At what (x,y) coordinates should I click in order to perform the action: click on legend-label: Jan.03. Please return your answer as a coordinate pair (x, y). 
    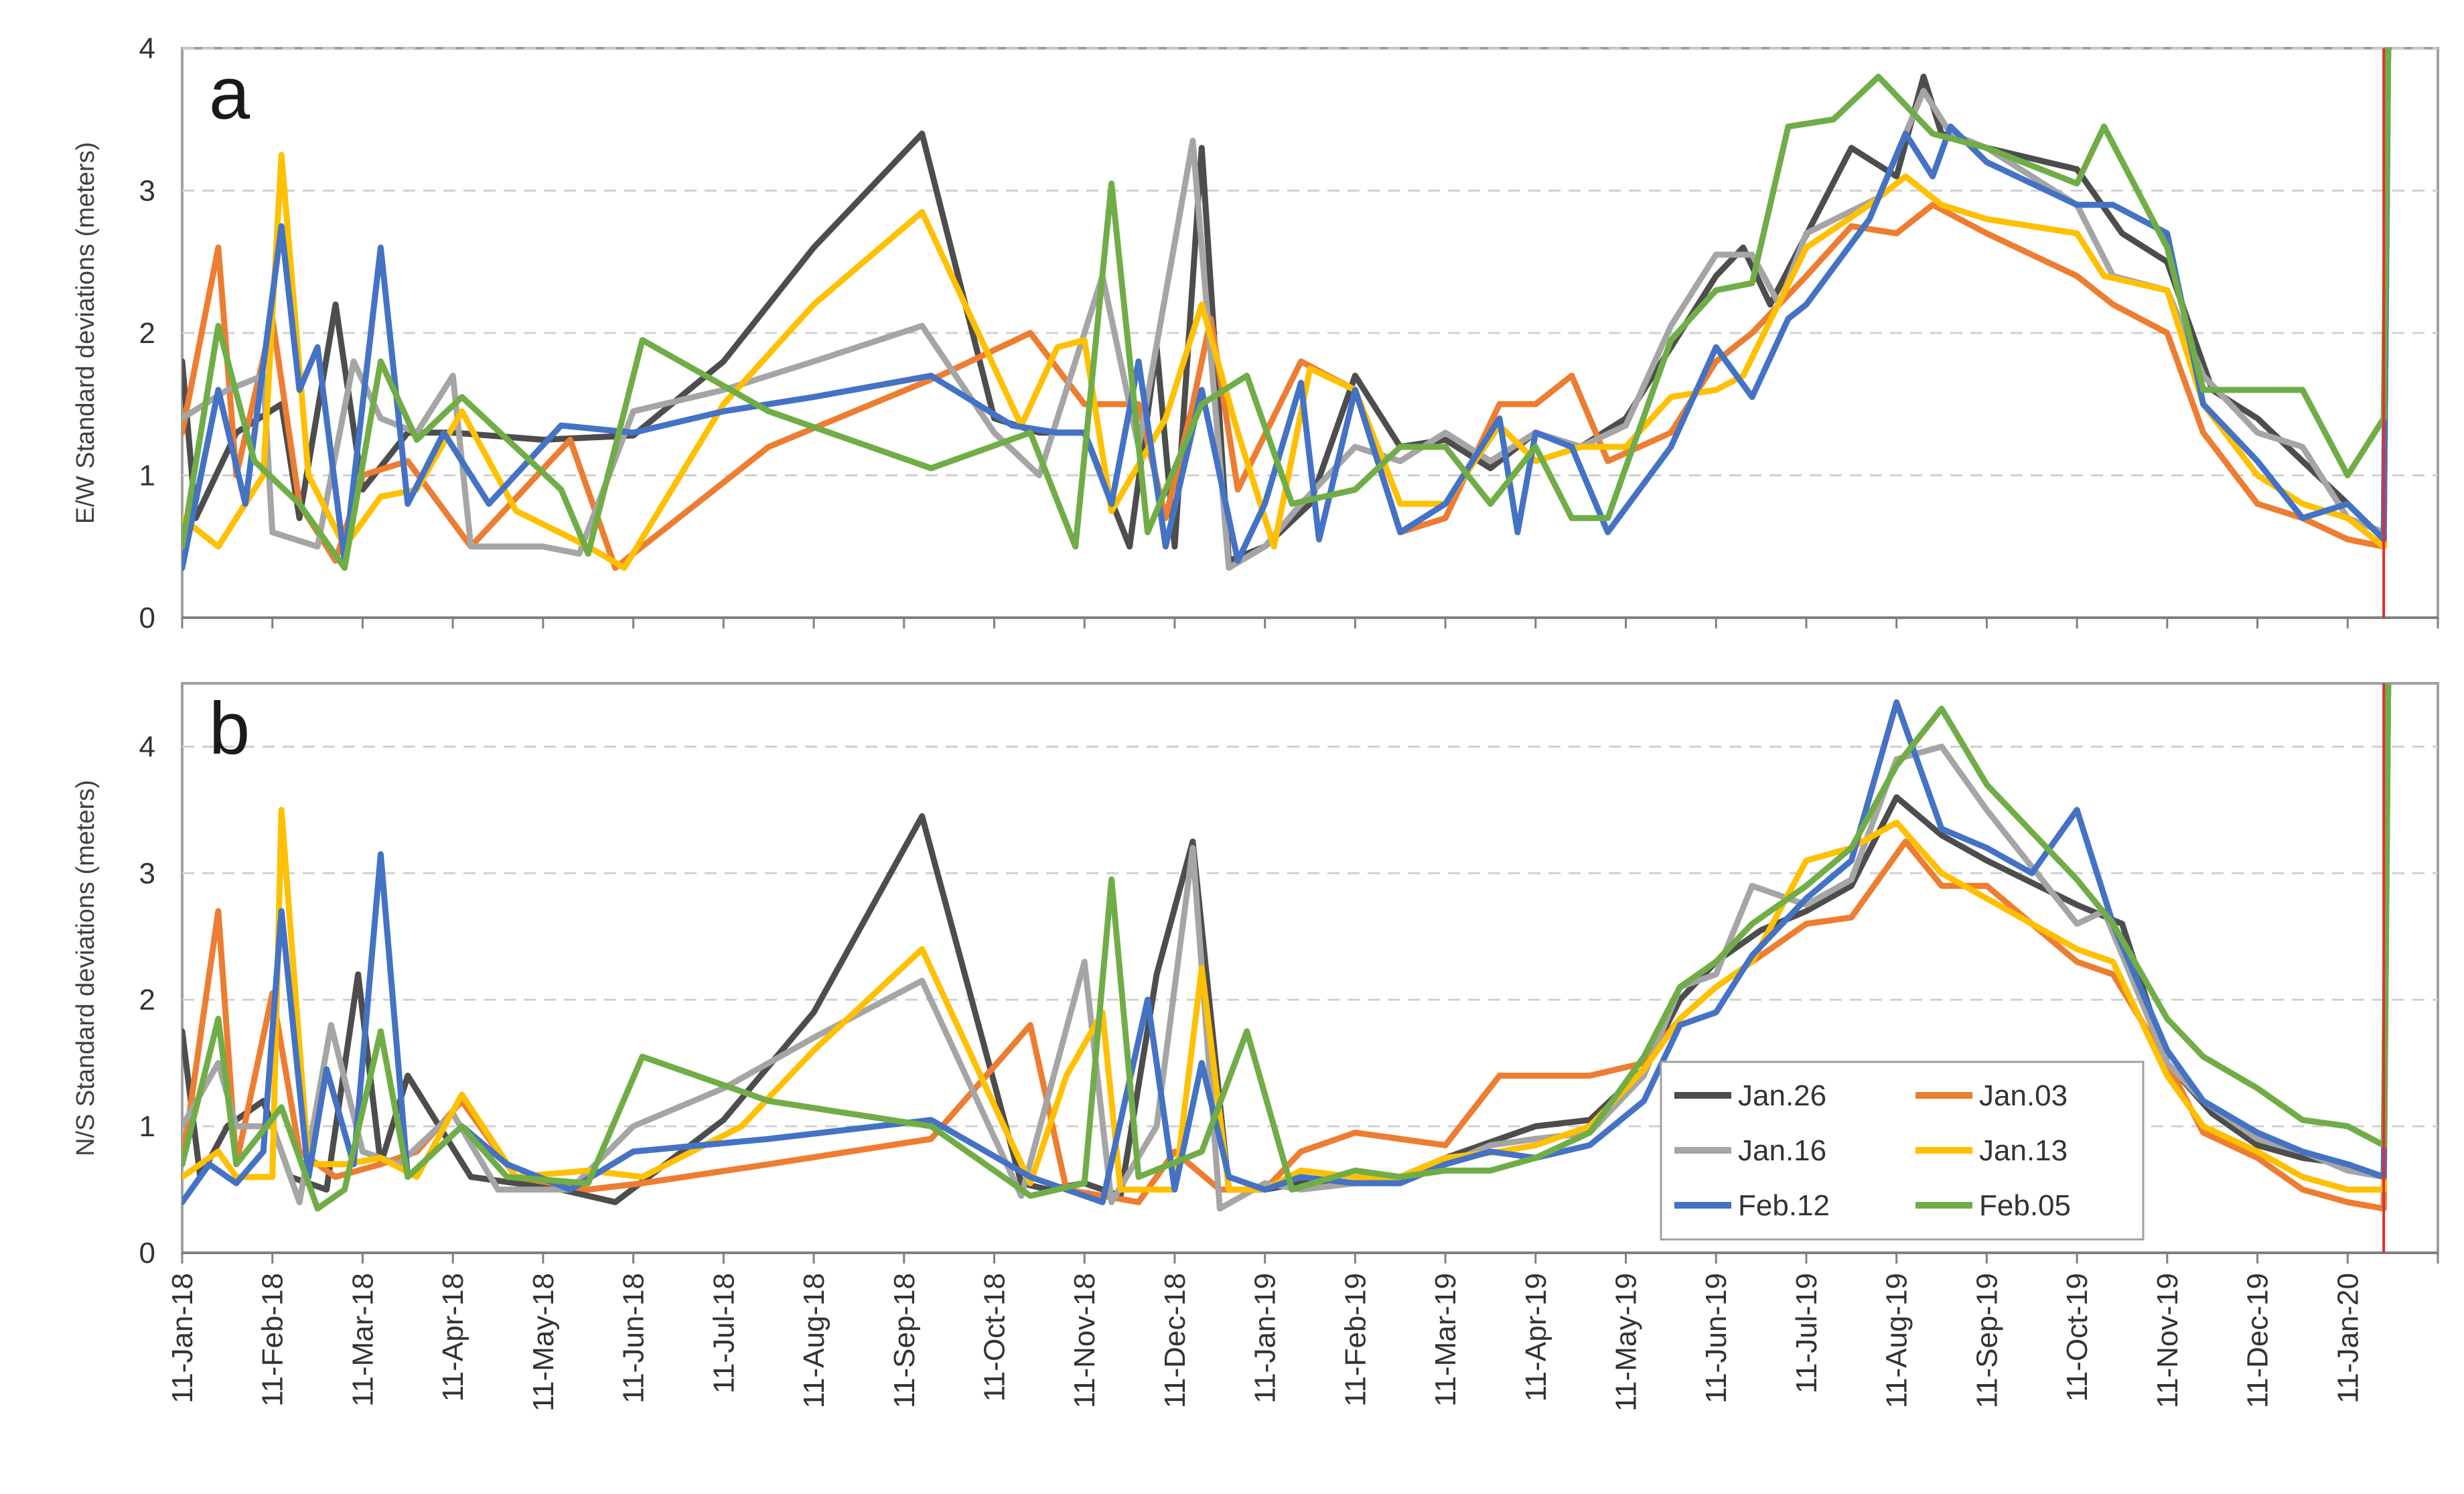
    Looking at the image, I should click on (2023, 1095).